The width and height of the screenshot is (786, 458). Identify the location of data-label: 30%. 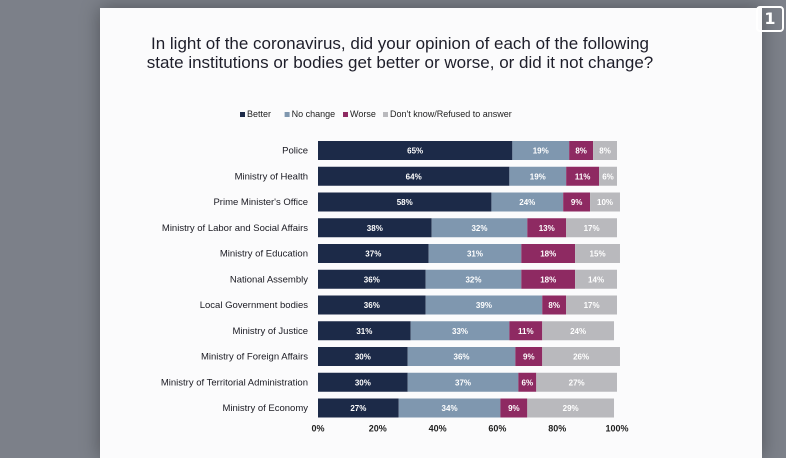
(363, 382).